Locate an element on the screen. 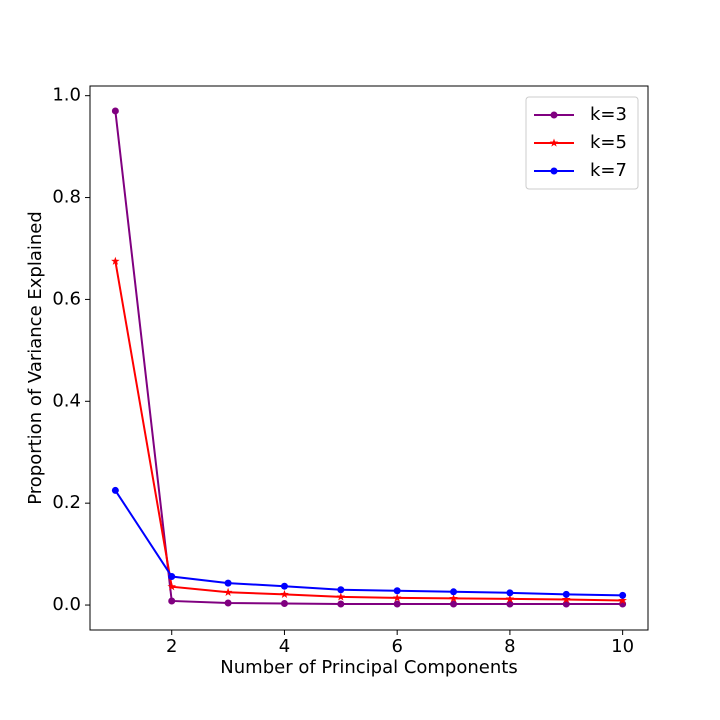 This screenshot has width=720, height=720. y-tick-label: 0.6 is located at coordinates (66, 298).